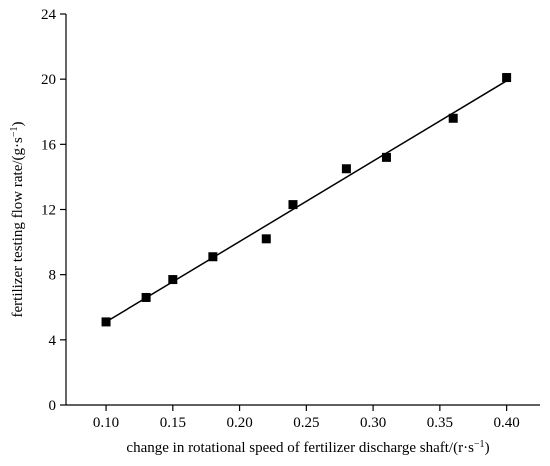  What do you see at coordinates (479, 444) in the screenshot?
I see `x-axis-title-superscript: −1` at bounding box center [479, 444].